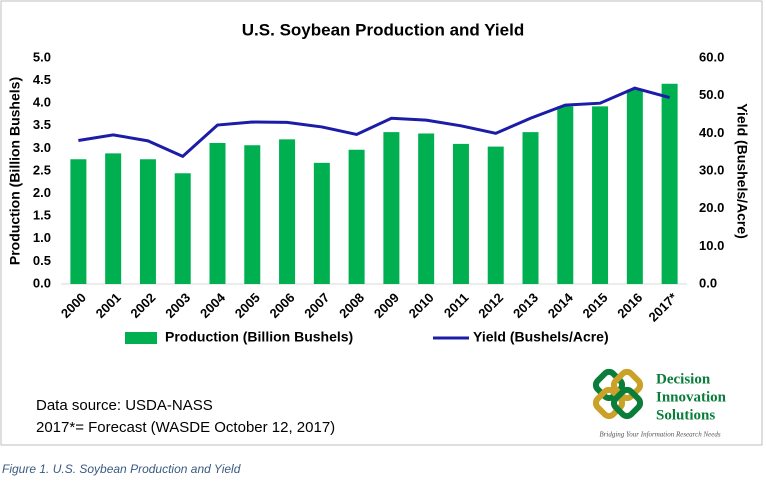  What do you see at coordinates (42, 124) in the screenshot?
I see `y-tick-label: 3.5` at bounding box center [42, 124].